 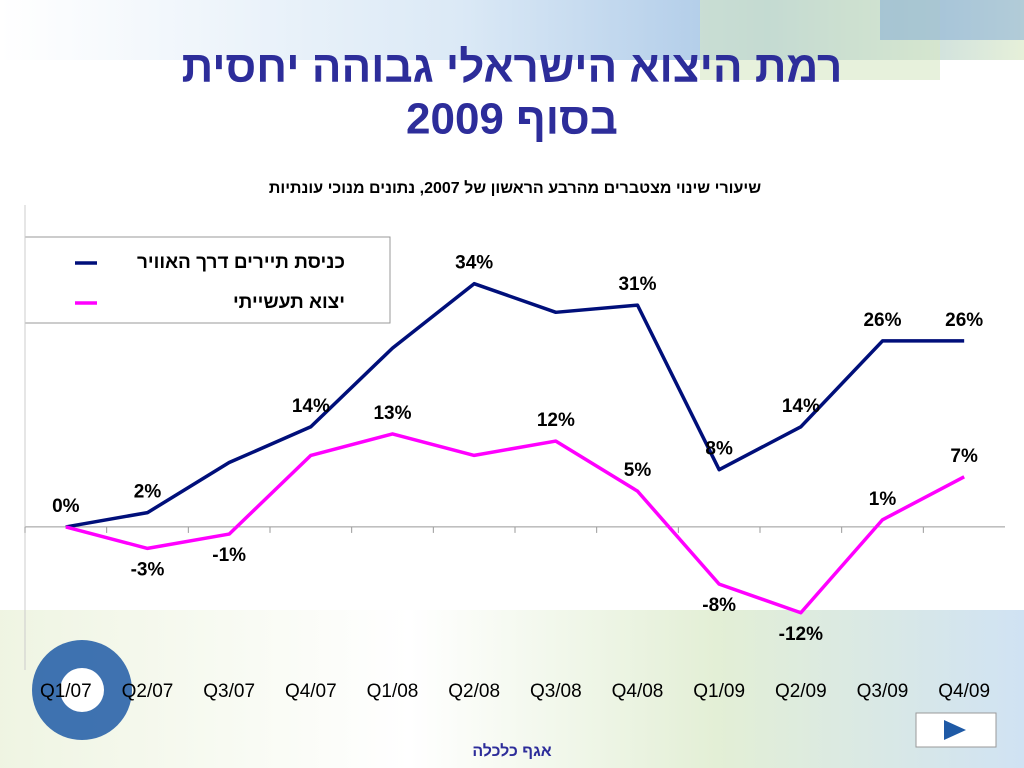 What do you see at coordinates (289, 302) in the screenshot?
I see `legend-label: יצוא תעשייתי` at bounding box center [289, 302].